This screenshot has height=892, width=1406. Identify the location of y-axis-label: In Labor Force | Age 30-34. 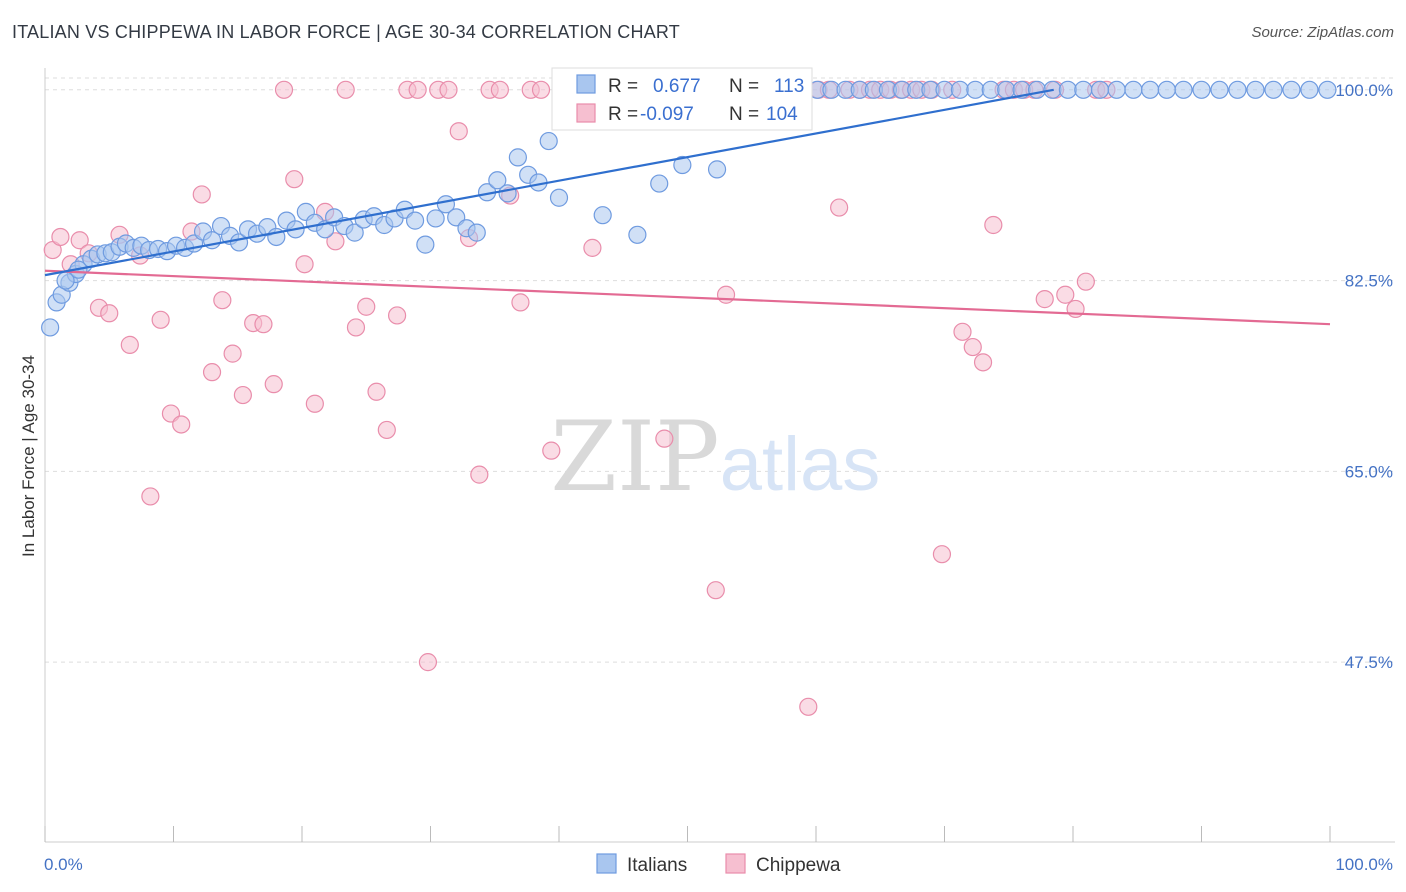
(28, 456).